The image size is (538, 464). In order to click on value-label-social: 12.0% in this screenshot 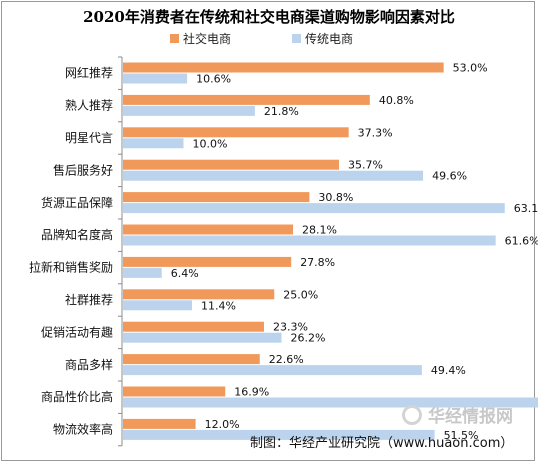, I will do `click(222, 424)`.